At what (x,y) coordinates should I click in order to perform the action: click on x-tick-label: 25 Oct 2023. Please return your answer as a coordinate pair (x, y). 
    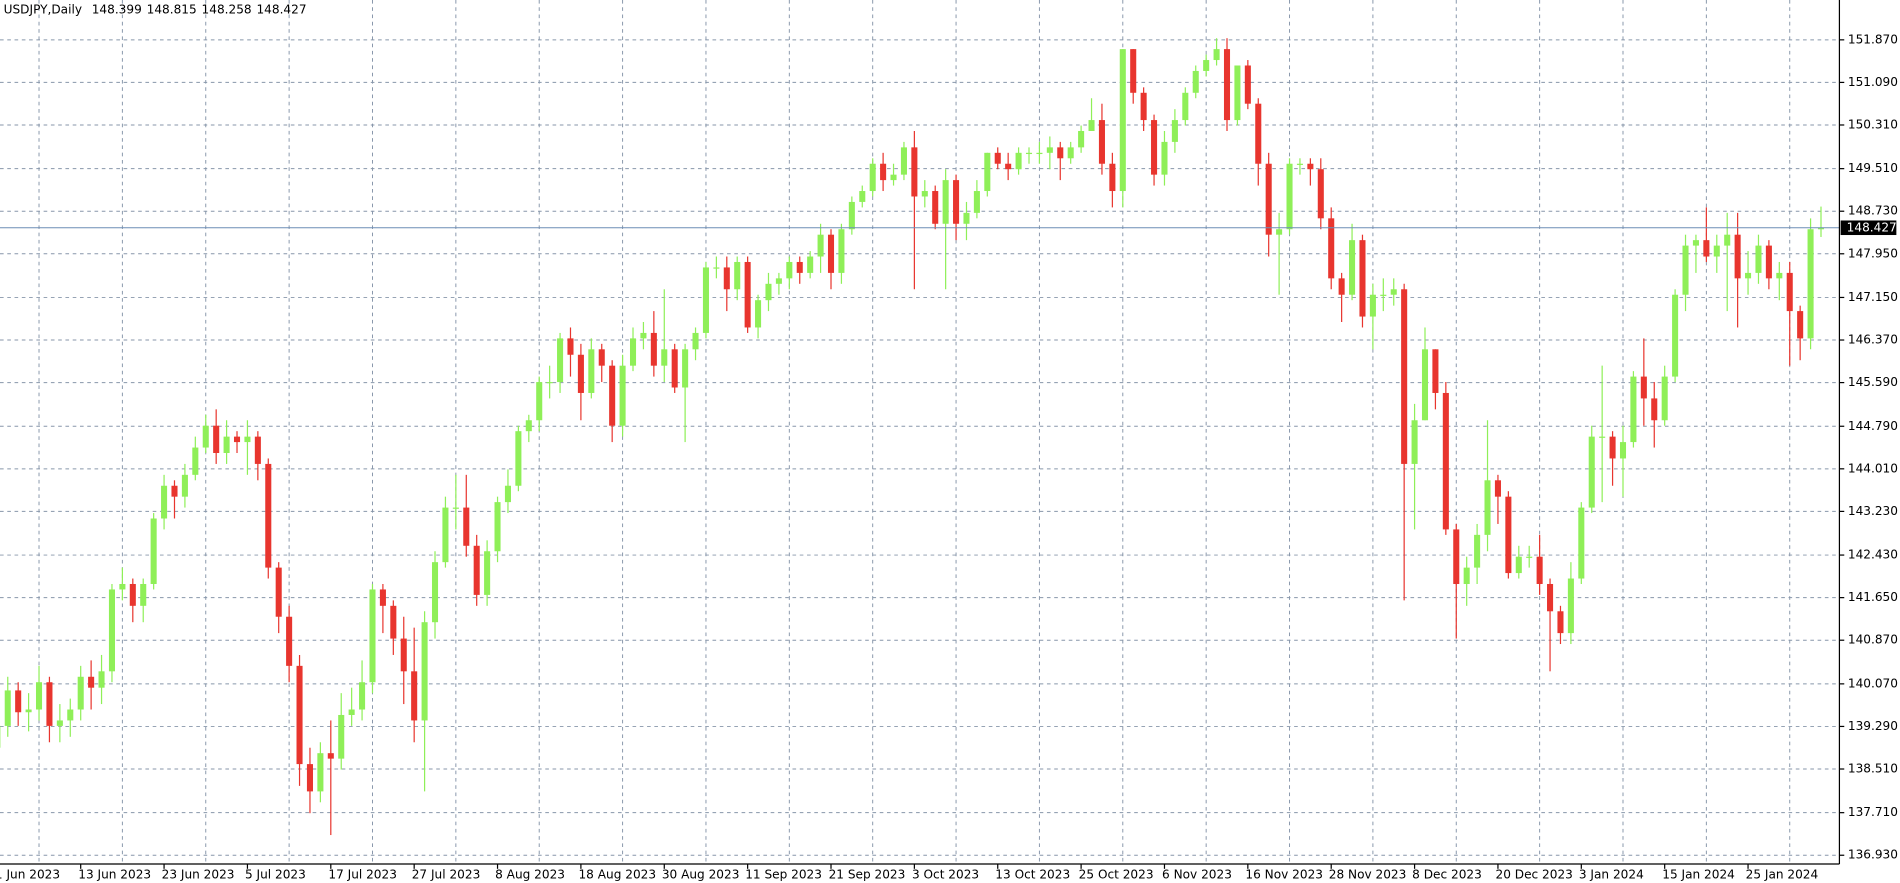
    Looking at the image, I should click on (1116, 874).